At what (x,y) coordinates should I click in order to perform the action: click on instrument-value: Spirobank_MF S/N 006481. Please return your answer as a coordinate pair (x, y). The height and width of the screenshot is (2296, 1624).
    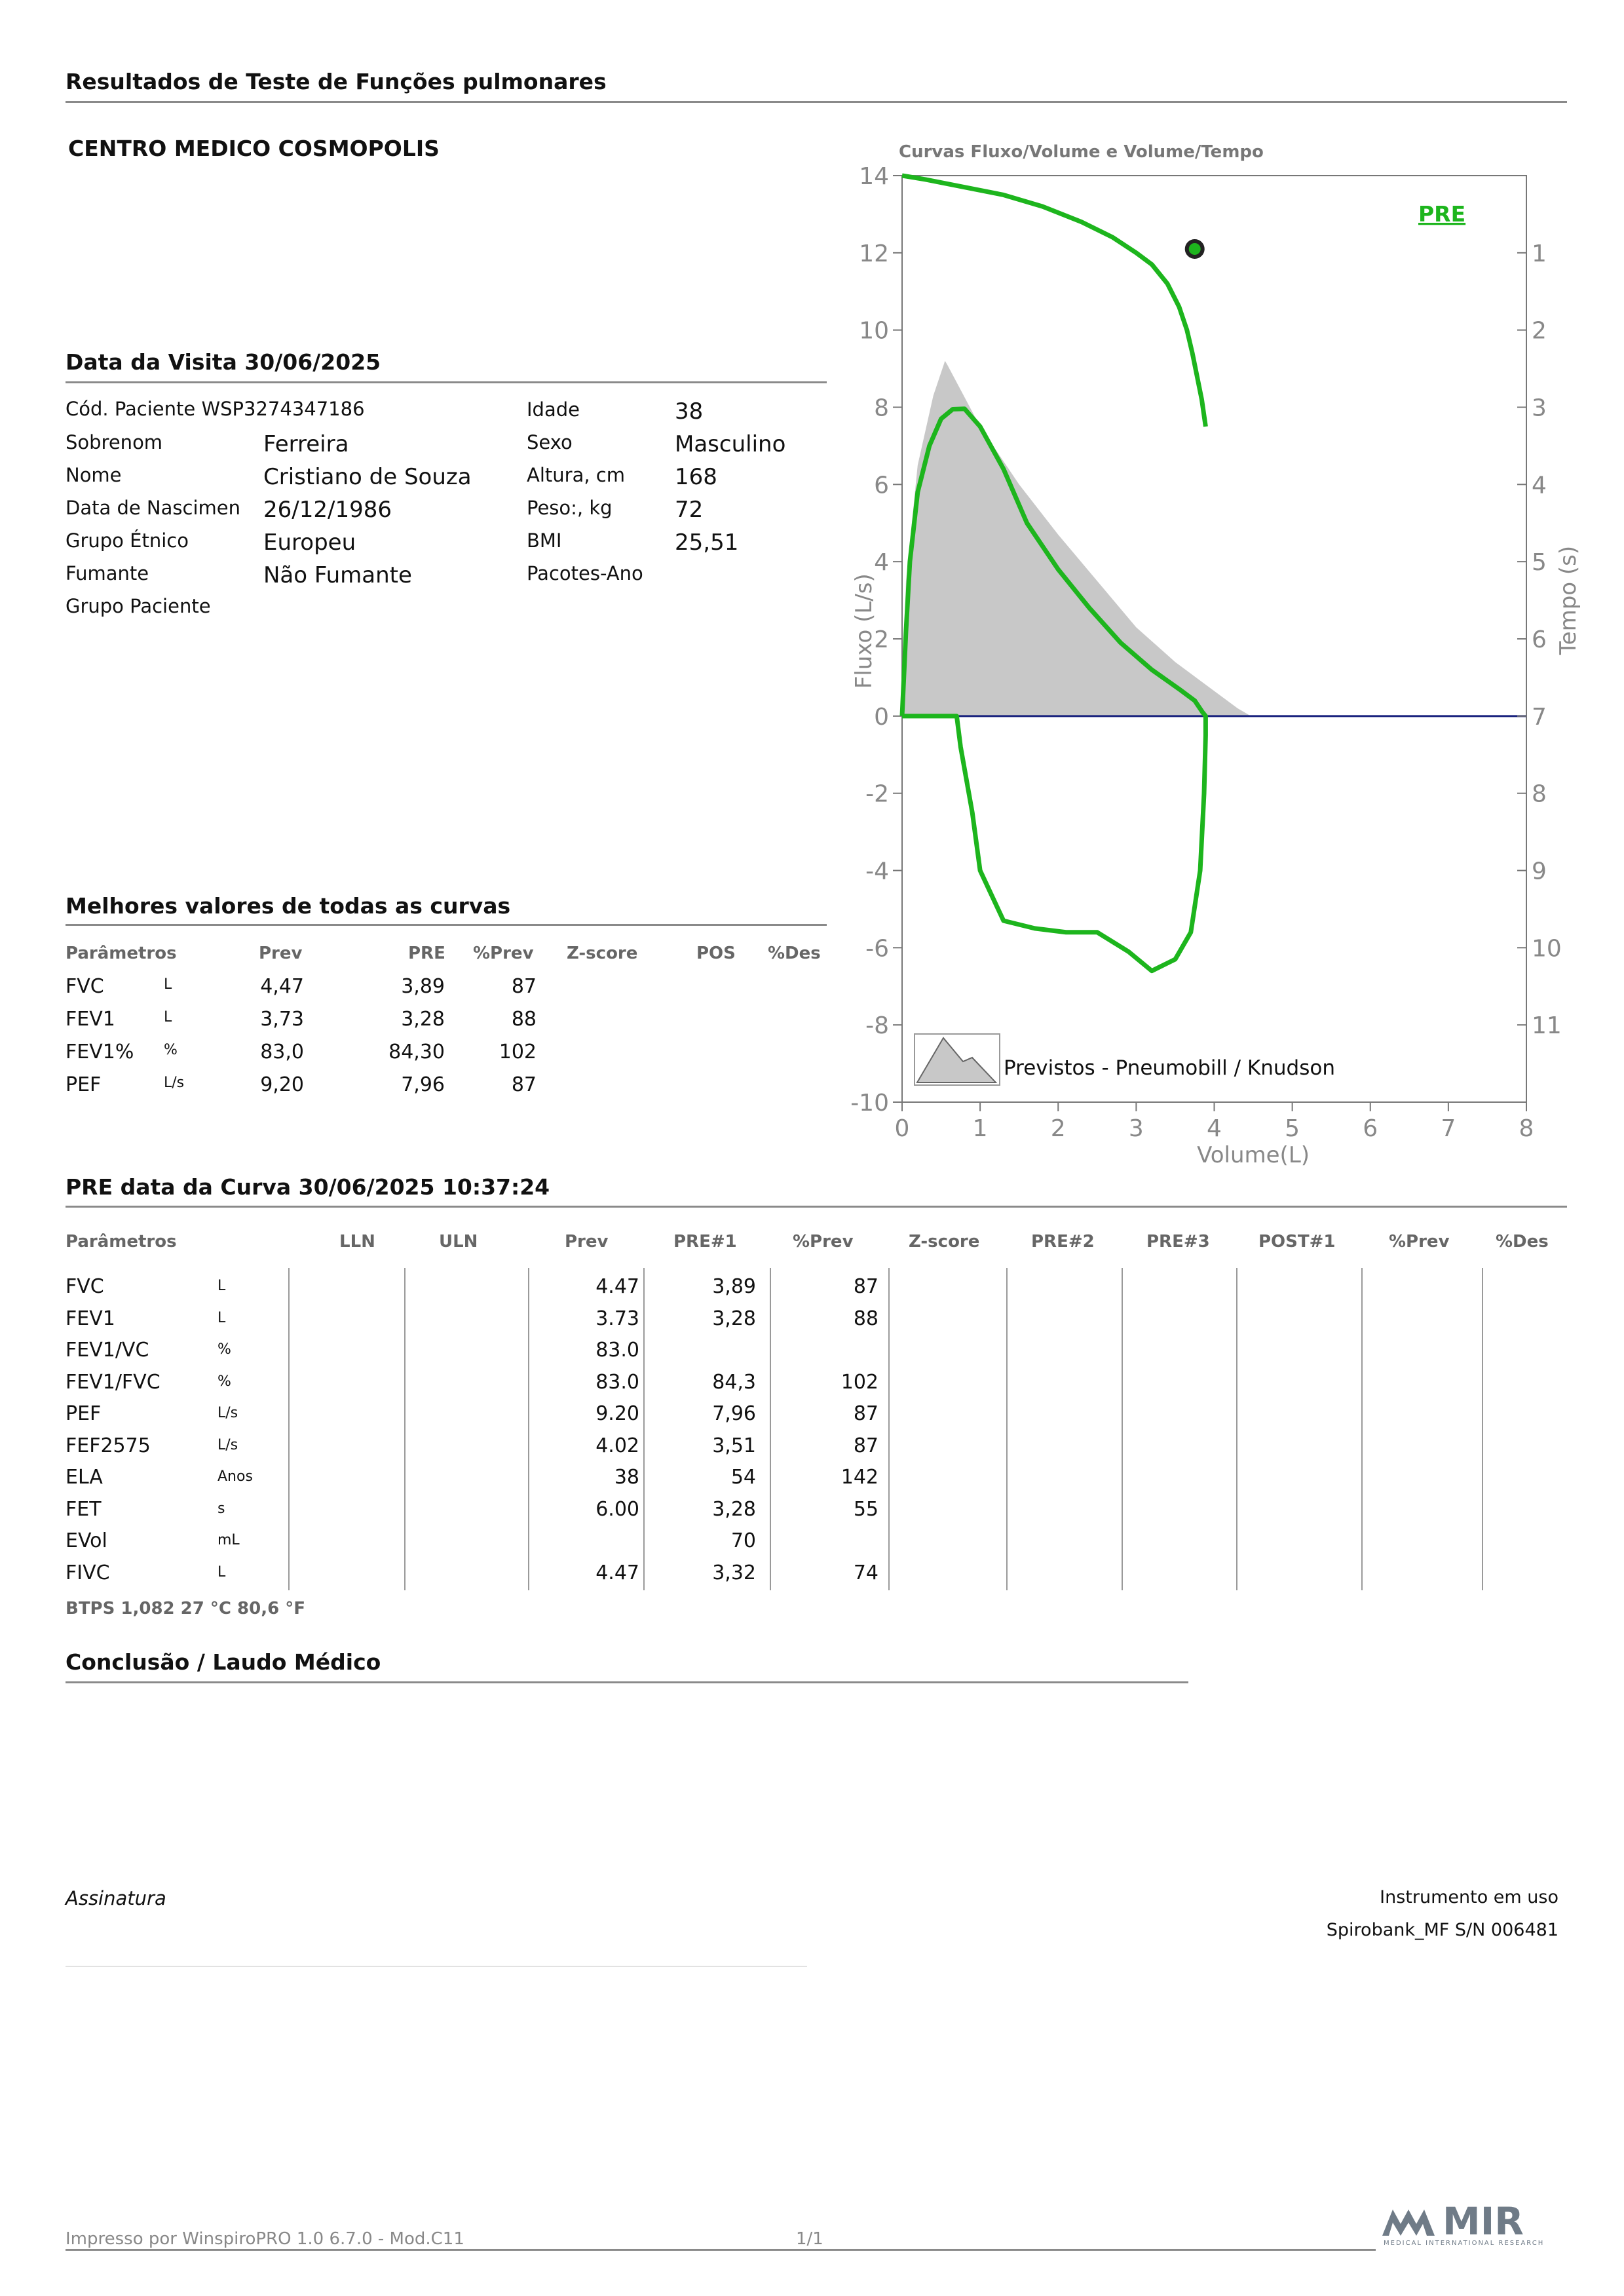
    Looking at the image, I should click on (1442, 1930).